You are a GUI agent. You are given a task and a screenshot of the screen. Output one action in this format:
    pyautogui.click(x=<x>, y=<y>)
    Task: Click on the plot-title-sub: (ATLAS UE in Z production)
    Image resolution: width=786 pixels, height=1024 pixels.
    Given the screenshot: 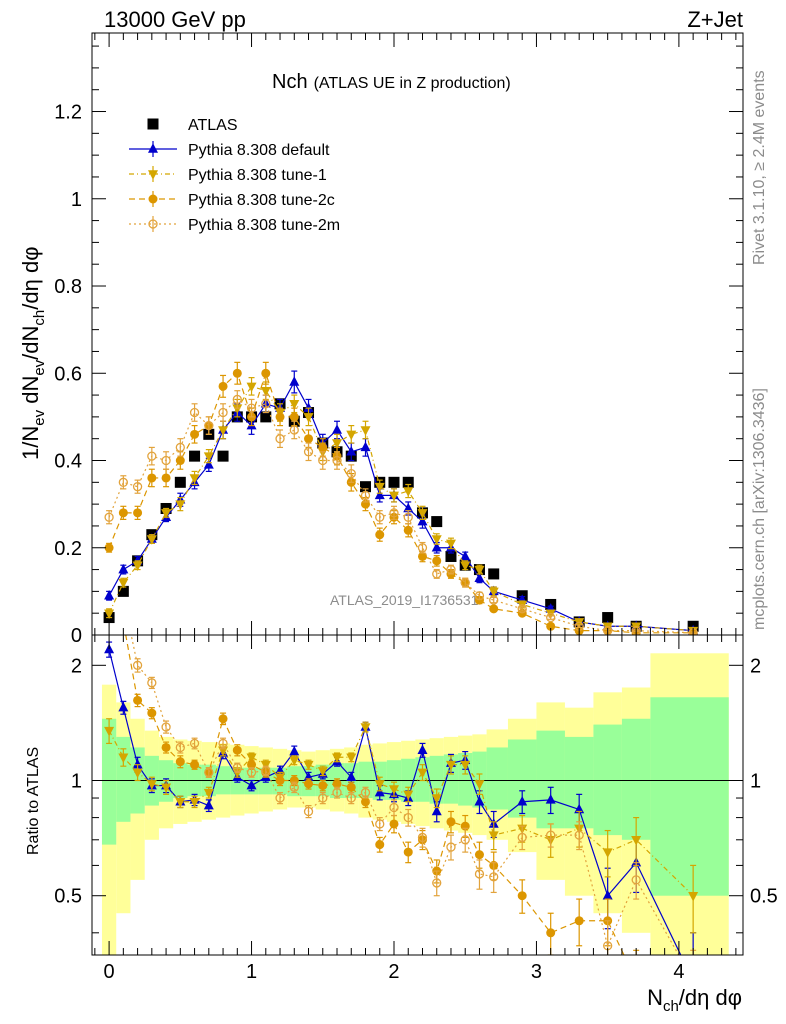 What is the action you would take?
    pyautogui.click(x=412, y=83)
    